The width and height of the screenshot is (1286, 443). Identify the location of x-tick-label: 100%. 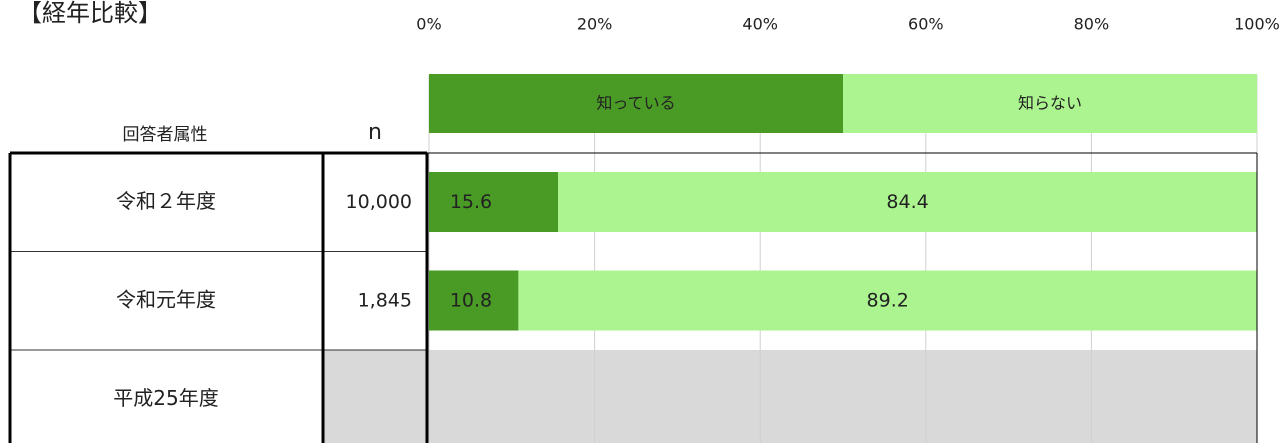
(1257, 24).